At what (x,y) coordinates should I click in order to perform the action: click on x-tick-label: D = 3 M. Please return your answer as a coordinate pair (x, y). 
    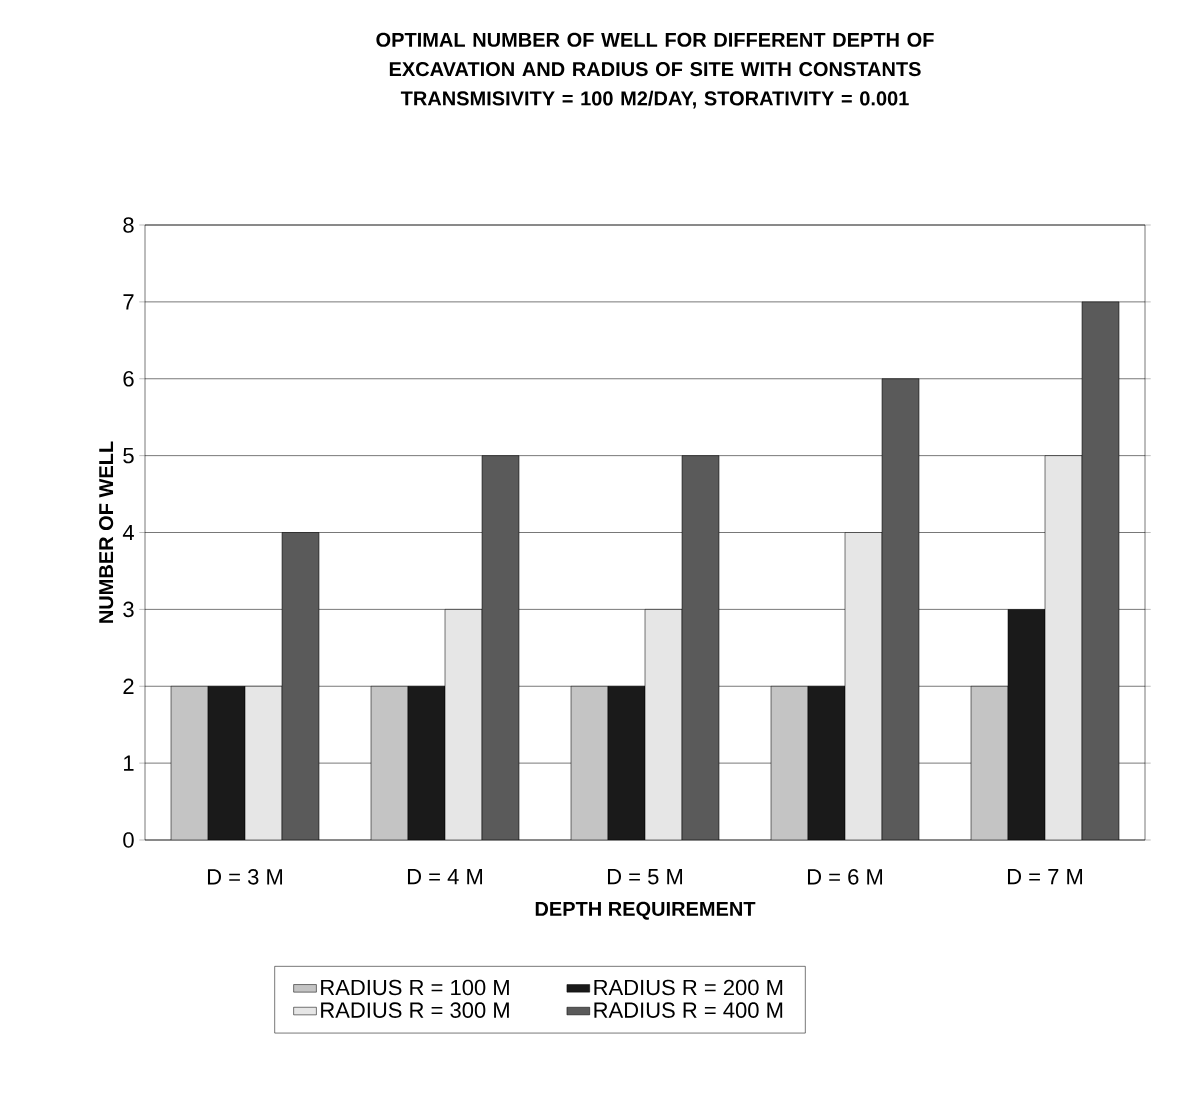
    Looking at the image, I should click on (244, 877).